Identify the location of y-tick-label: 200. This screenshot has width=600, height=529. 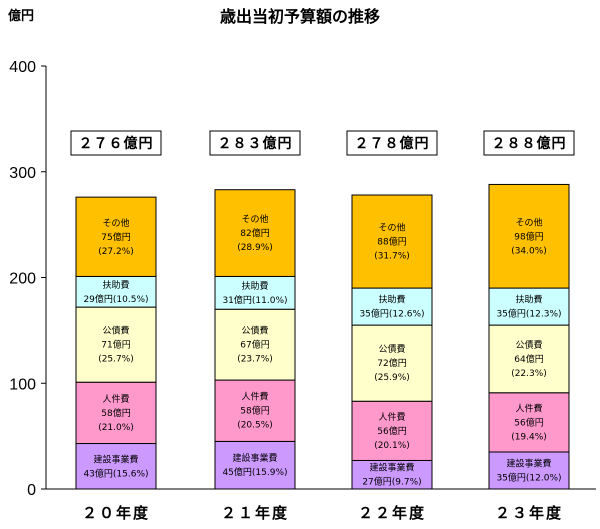
(22, 279).